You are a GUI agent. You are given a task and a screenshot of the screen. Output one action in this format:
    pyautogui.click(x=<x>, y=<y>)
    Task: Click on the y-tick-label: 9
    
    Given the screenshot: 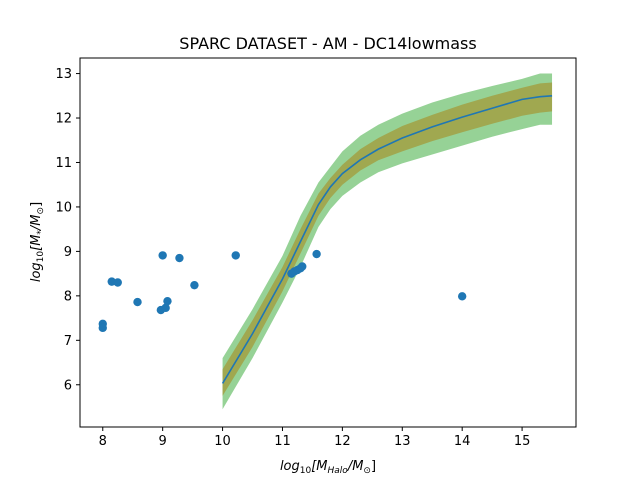 What is the action you would take?
    pyautogui.click(x=68, y=252)
    